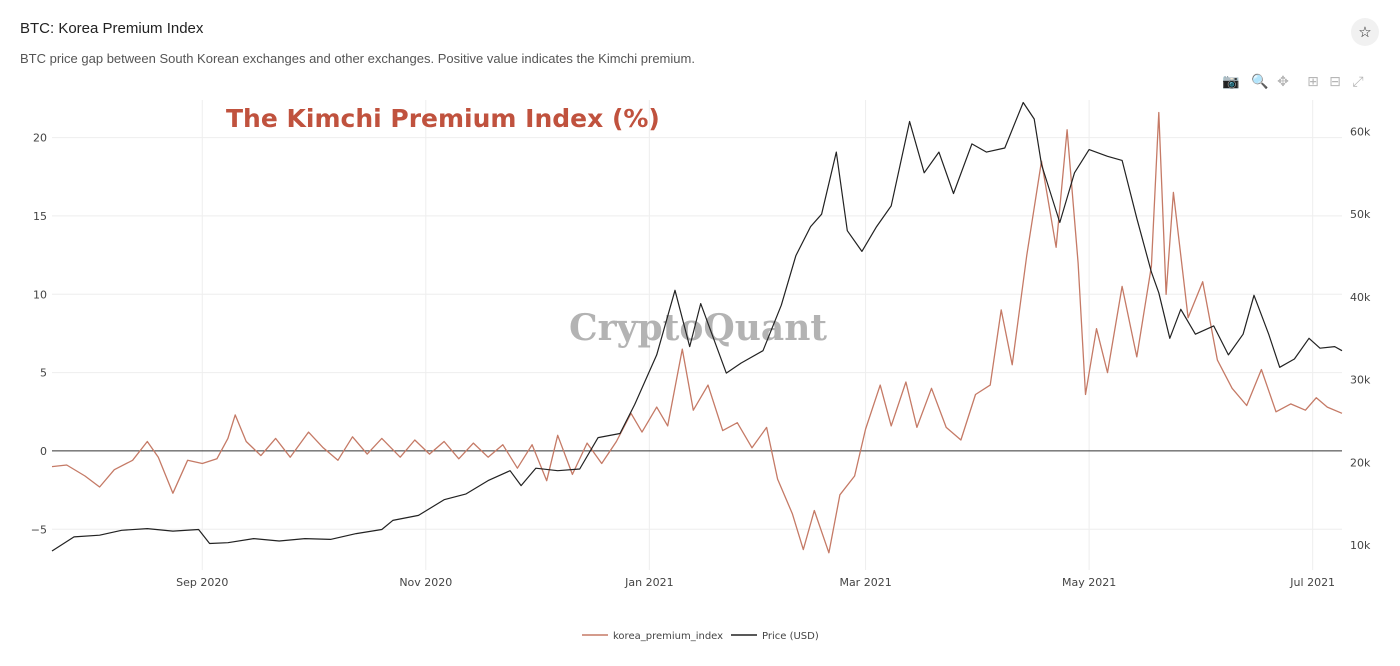 This screenshot has height=666, width=1400. Describe the element at coordinates (40, 216) in the screenshot. I see `y-left-tick-label: 15` at that location.